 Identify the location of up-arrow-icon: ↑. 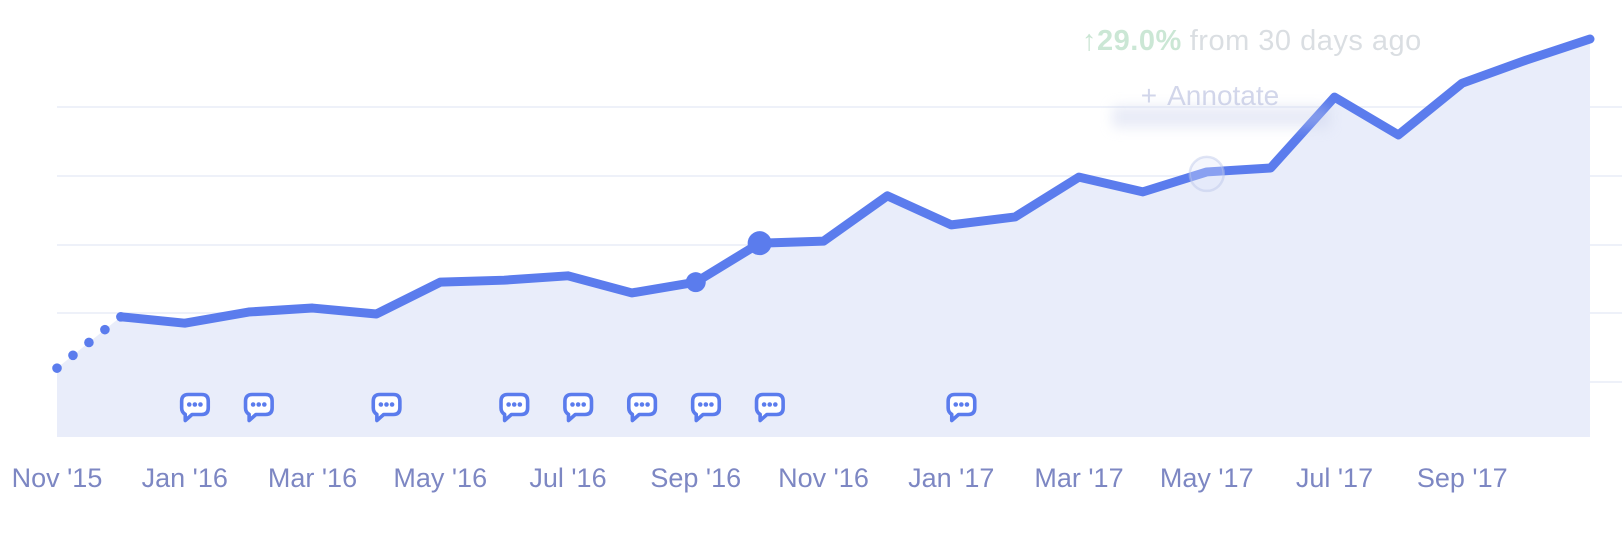
(1089, 41).